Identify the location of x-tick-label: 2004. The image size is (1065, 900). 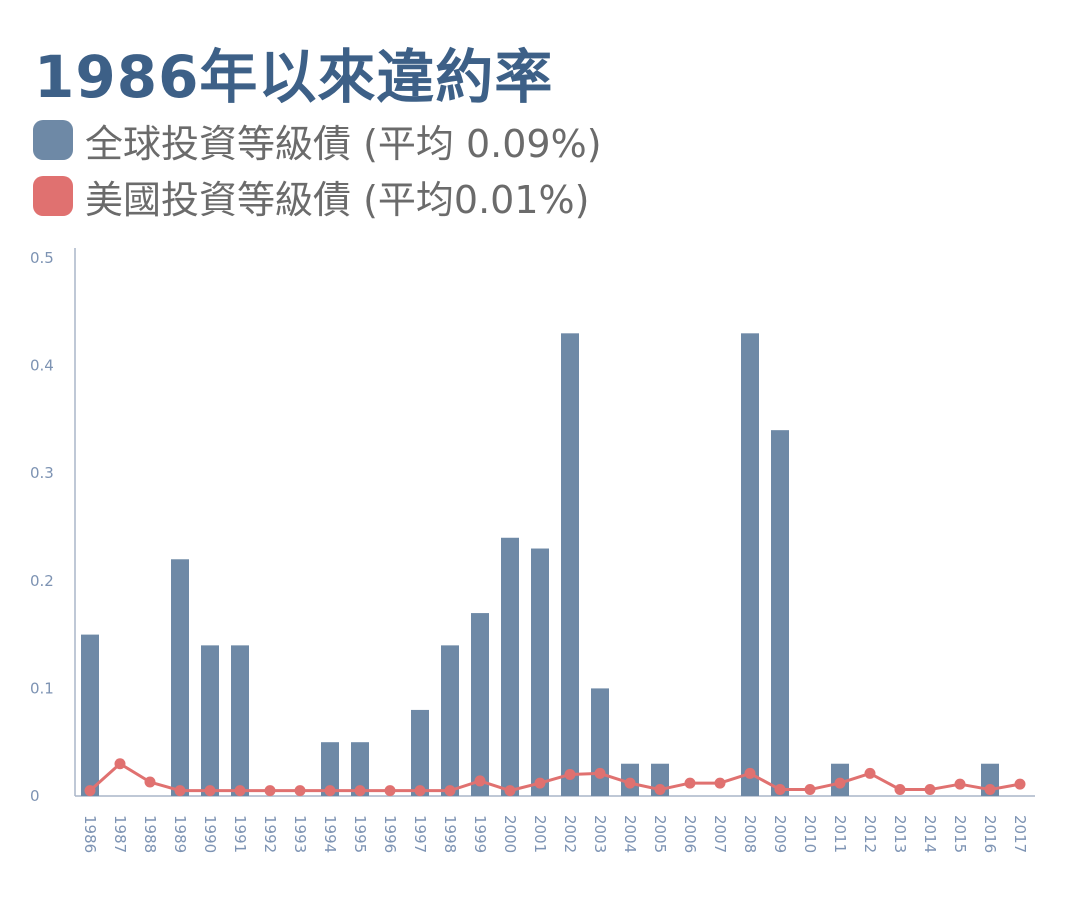
(630, 834).